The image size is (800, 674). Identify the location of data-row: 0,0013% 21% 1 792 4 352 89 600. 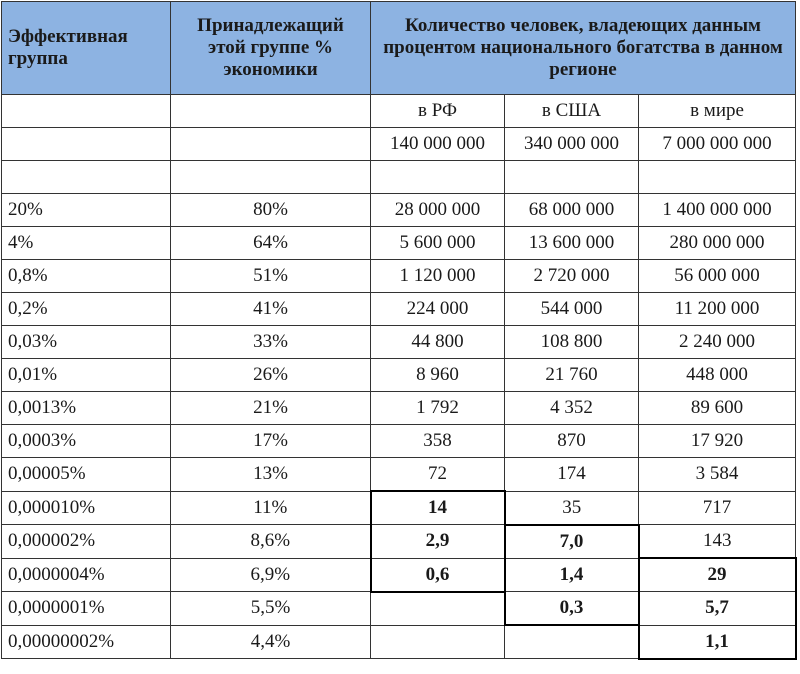
(399, 408).